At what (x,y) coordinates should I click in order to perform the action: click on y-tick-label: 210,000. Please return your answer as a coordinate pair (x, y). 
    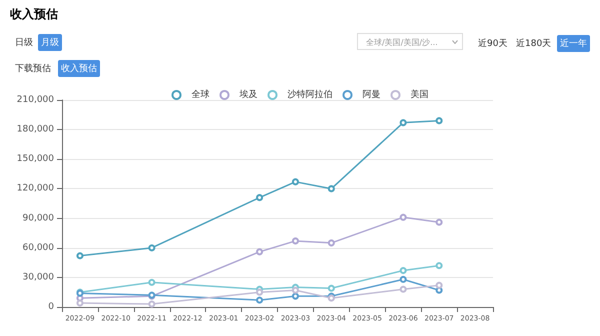
    Looking at the image, I should click on (35, 100).